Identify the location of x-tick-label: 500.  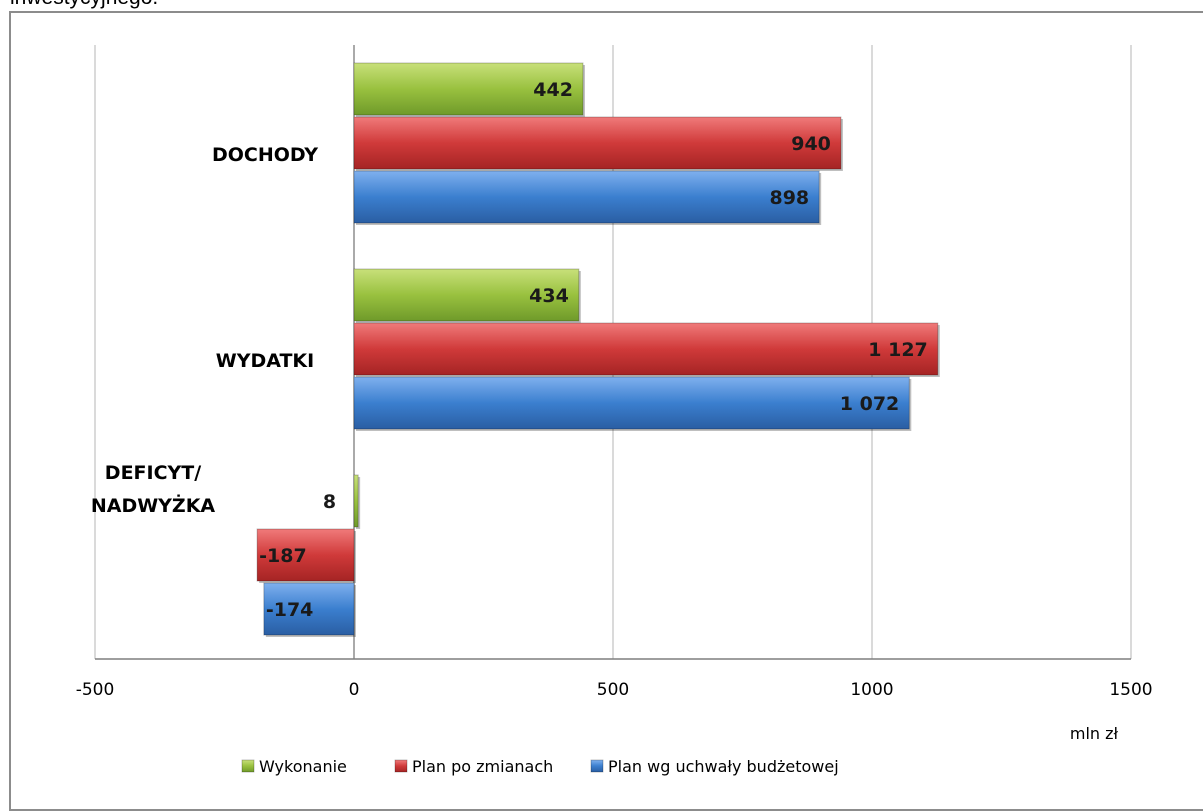
(613, 690).